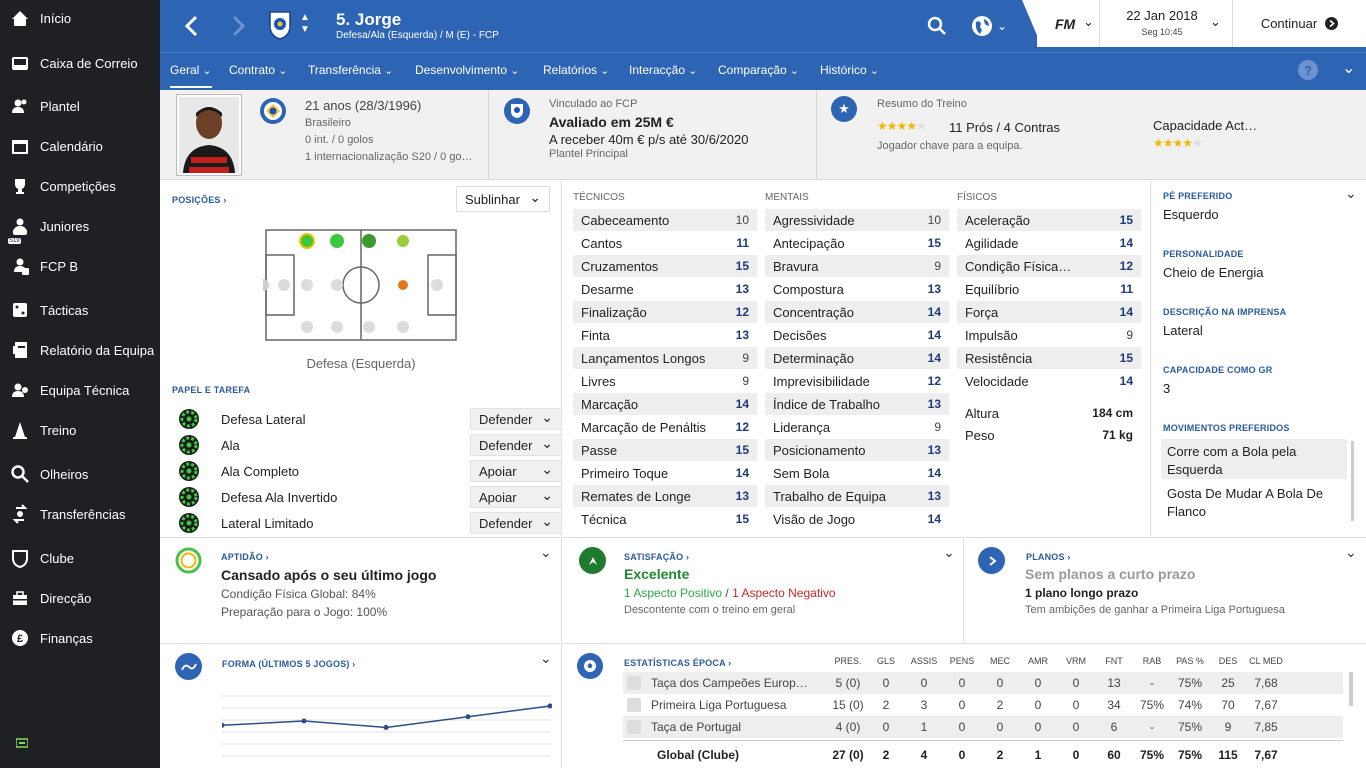 The height and width of the screenshot is (768, 1366). Describe the element at coordinates (199, 200) in the screenshot. I see `positions-header: POSIÇÕES ›` at that location.